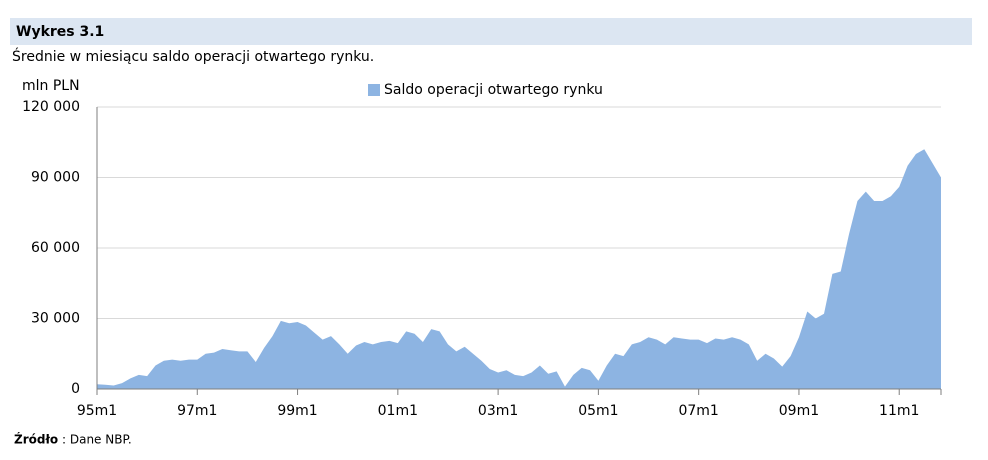  I want to click on y-axis-label: mln PLN, so click(51, 86).